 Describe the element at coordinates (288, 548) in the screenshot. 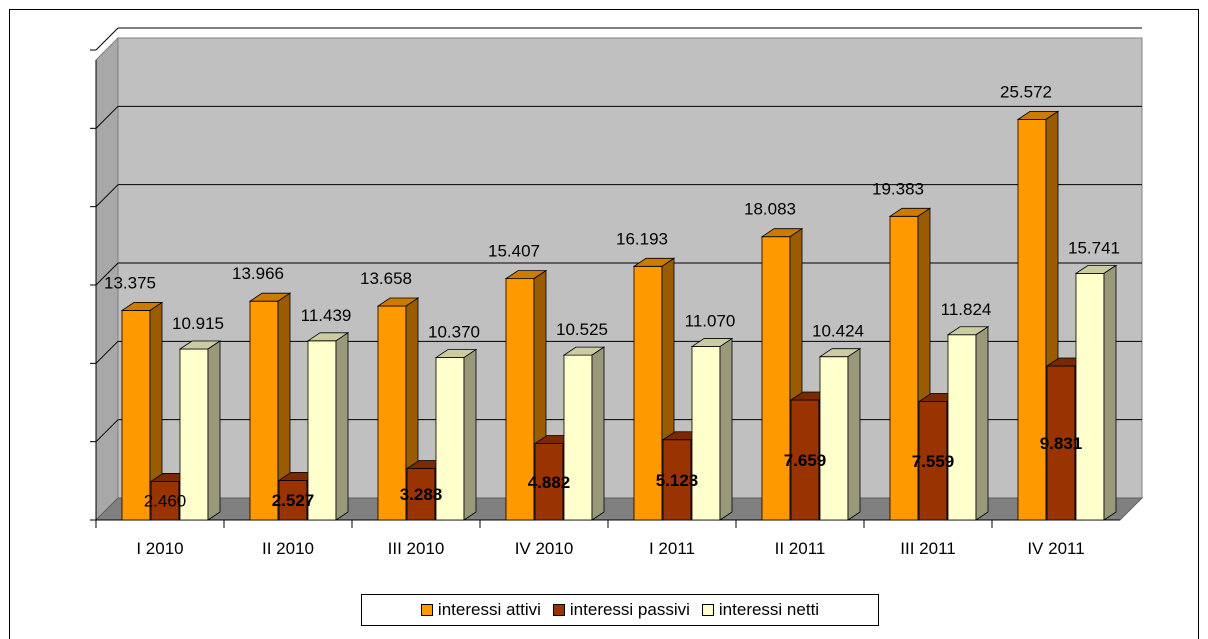

I see `x-tick-label: II 2010` at that location.